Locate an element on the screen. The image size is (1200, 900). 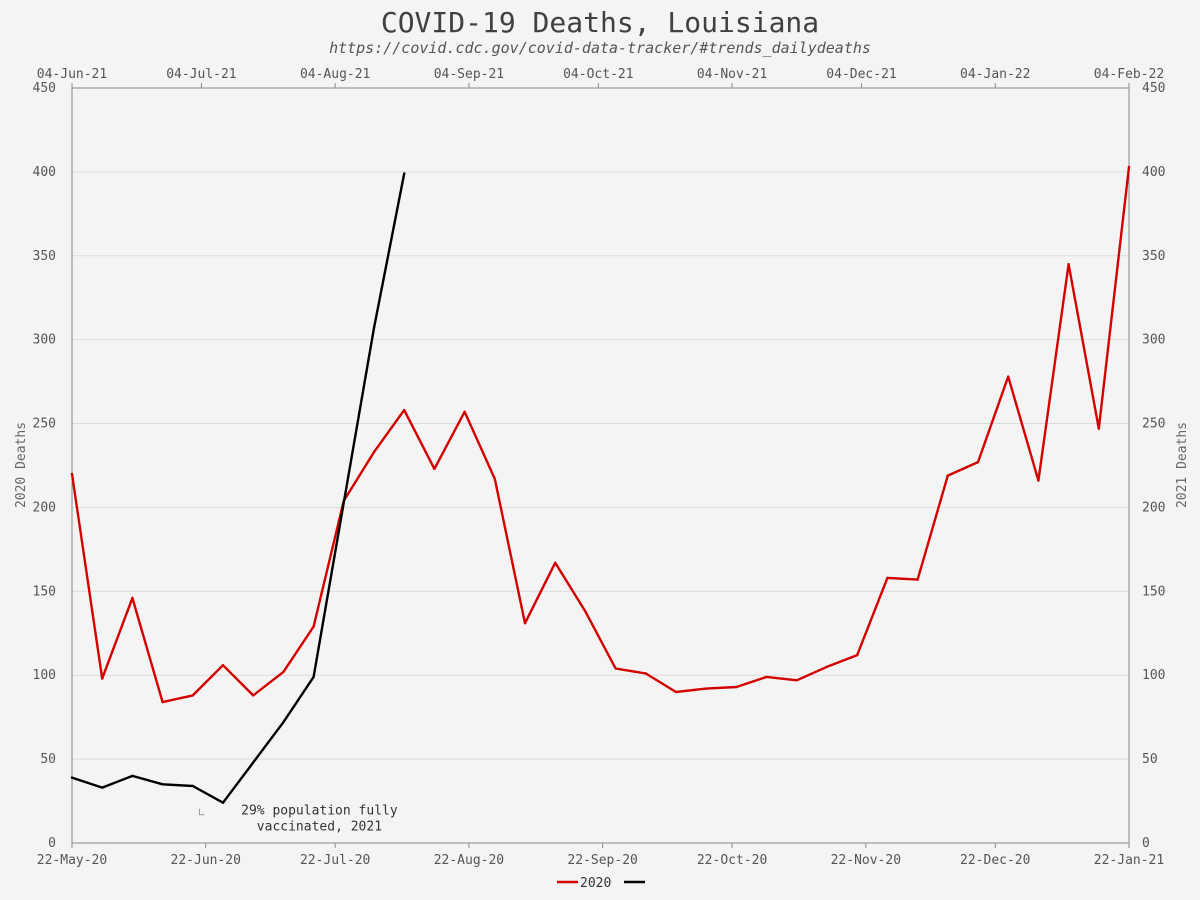
x-tick-label-bottom: 22-May-20 is located at coordinates (72, 860).